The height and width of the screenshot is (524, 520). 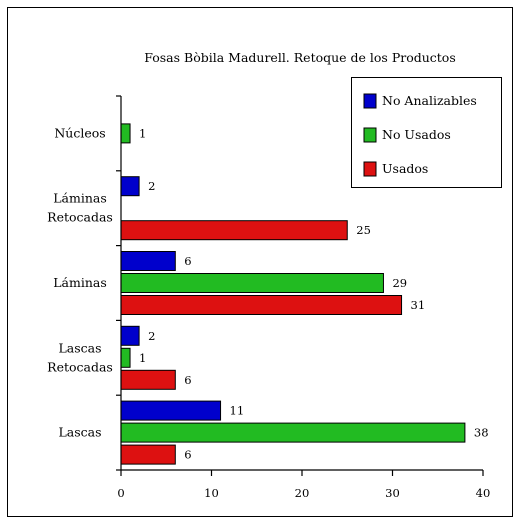 I want to click on x-tick-label: 20, so click(x=302, y=493).